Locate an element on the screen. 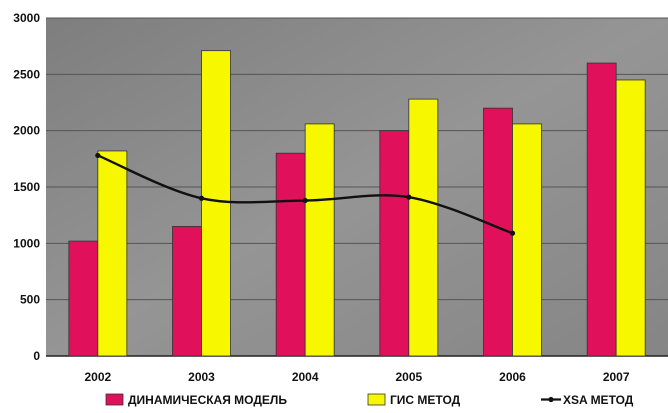 The width and height of the screenshot is (668, 413). x-tick-label: 2003 is located at coordinates (201, 377).